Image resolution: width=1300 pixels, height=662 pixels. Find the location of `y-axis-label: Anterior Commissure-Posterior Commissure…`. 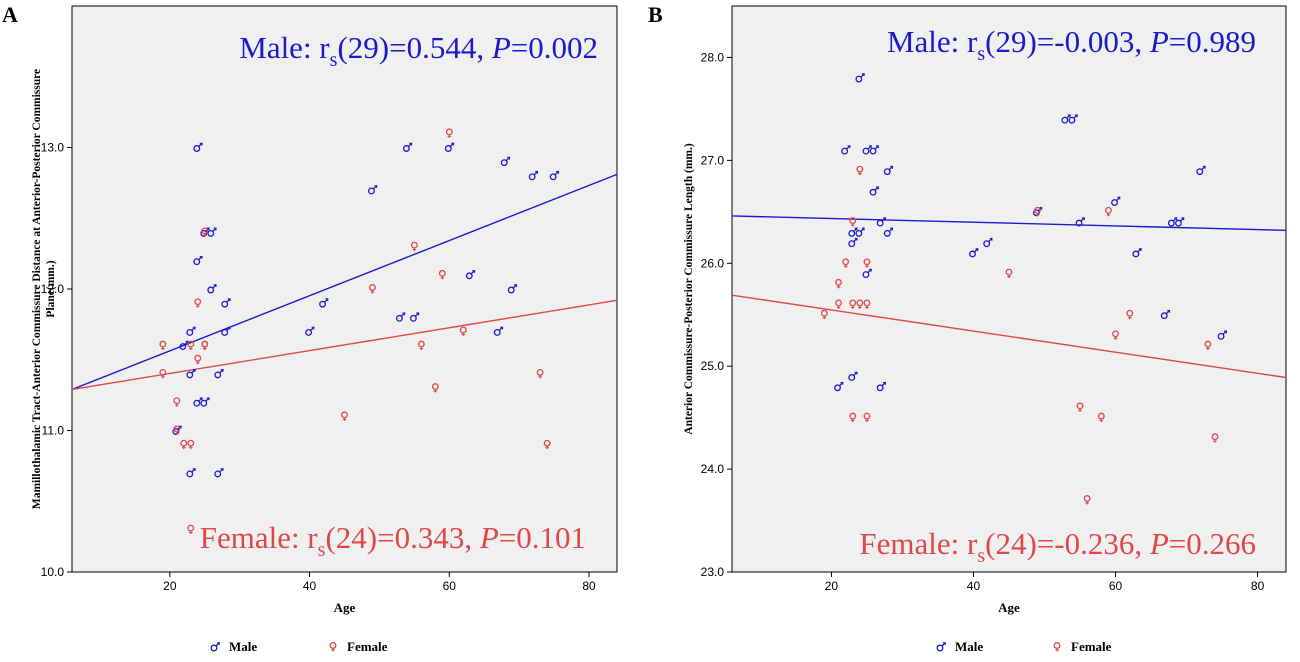

y-axis-label: Anterior Commissure-Posterior Commissure… is located at coordinates (689, 289).